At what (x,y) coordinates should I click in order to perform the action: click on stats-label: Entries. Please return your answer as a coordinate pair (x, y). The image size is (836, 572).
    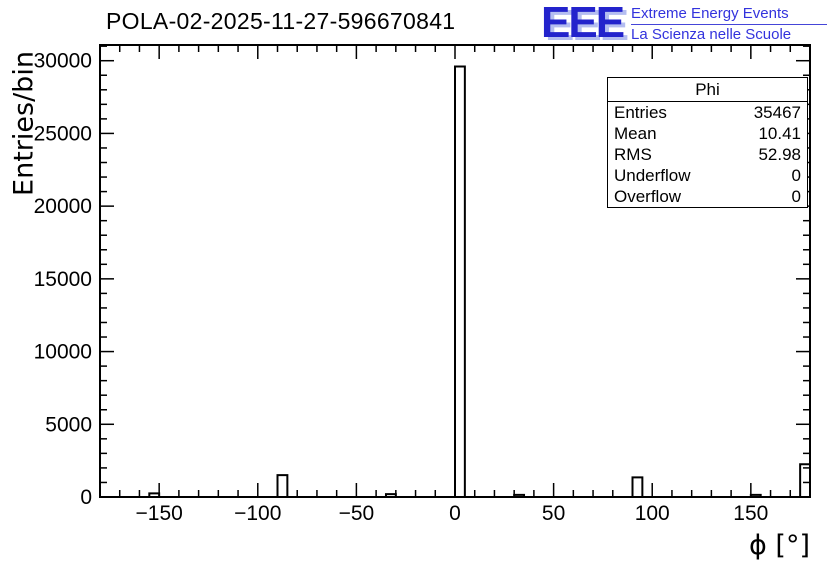
    Looking at the image, I should click on (640, 112).